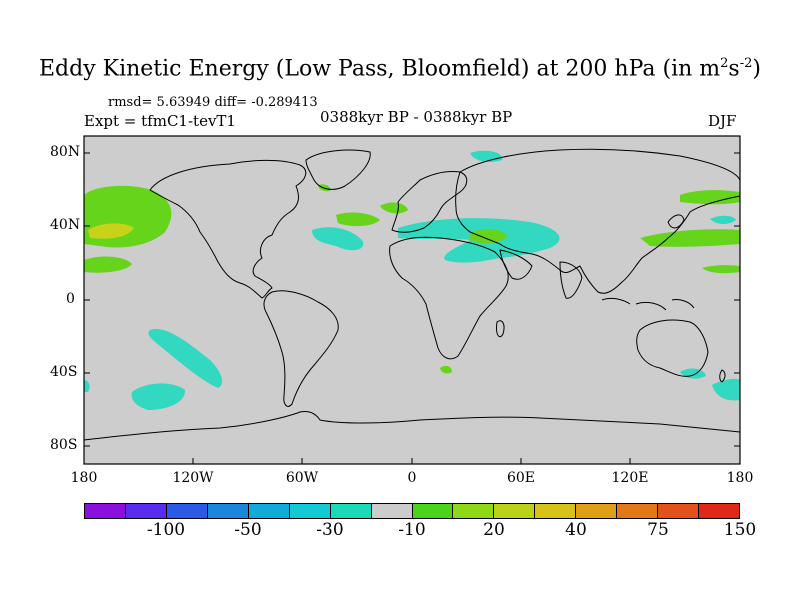 The width and height of the screenshot is (800, 600). Describe the element at coordinates (158, 396) in the screenshot. I see `anomaly-patch-s-pacific-teal-blob` at that location.